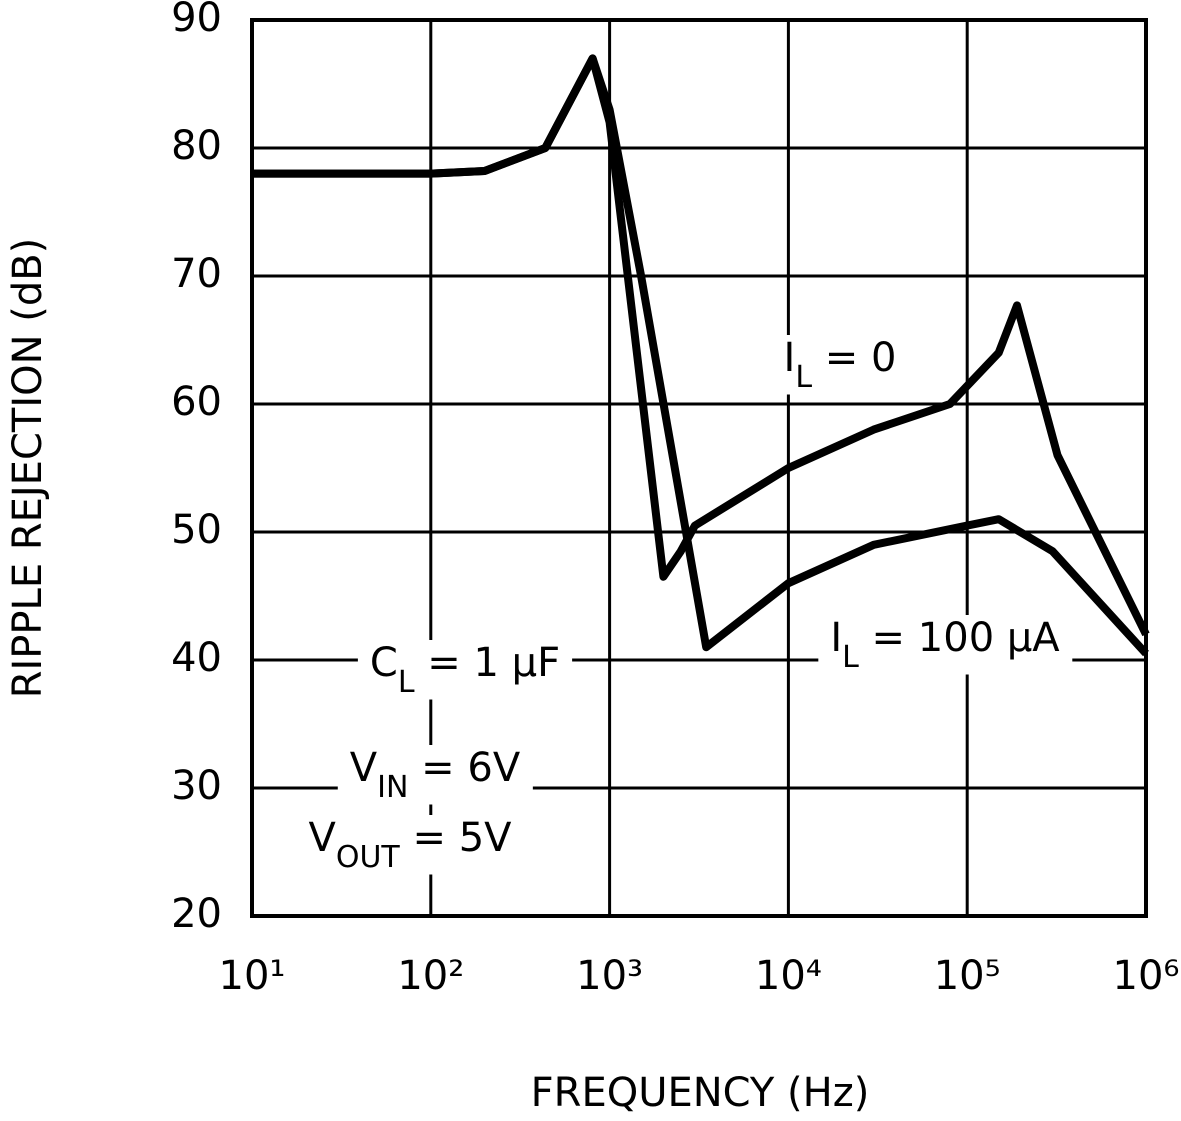 This screenshot has width=1181, height=1121. What do you see at coordinates (1146, 976) in the screenshot?
I see `x-tick-label: 10⁶` at bounding box center [1146, 976].